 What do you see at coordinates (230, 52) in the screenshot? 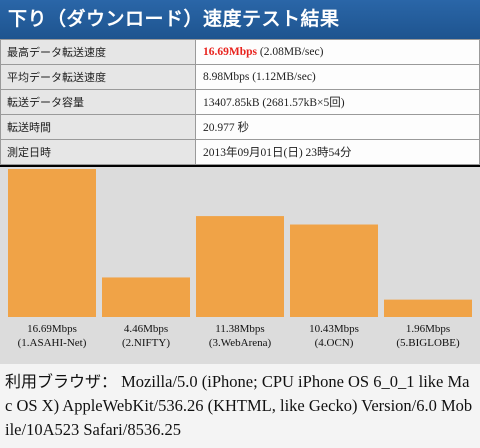
I see `max-speed-value: 16.69Mbps` at bounding box center [230, 52].